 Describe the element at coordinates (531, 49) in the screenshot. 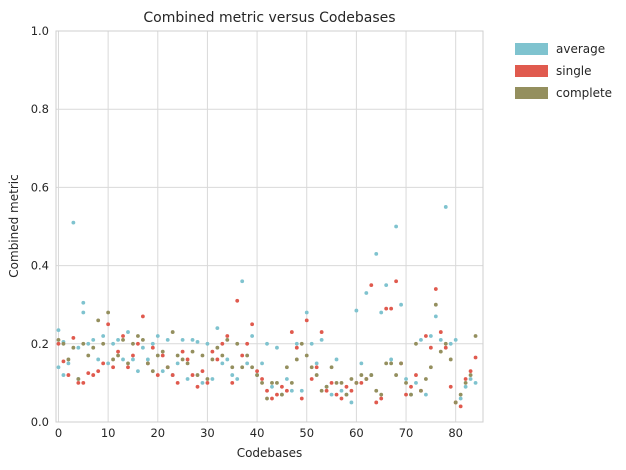

I see `legend-swatch-average` at that location.